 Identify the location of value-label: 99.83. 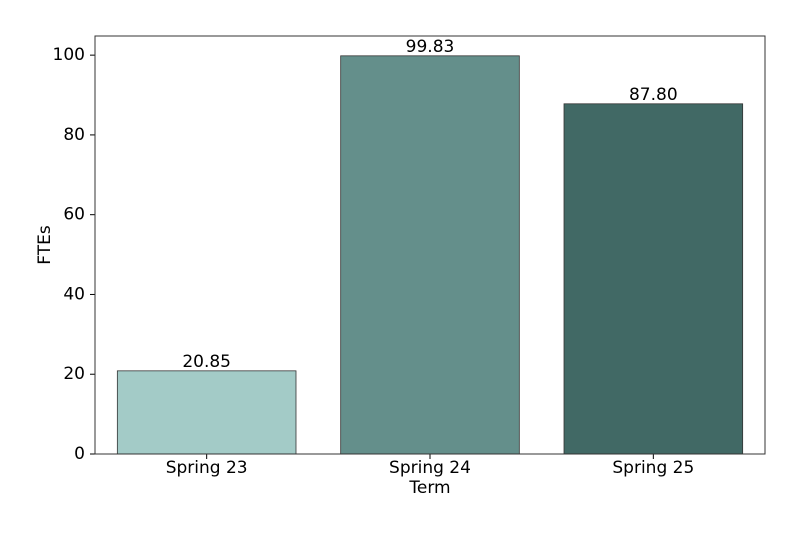
(430, 47).